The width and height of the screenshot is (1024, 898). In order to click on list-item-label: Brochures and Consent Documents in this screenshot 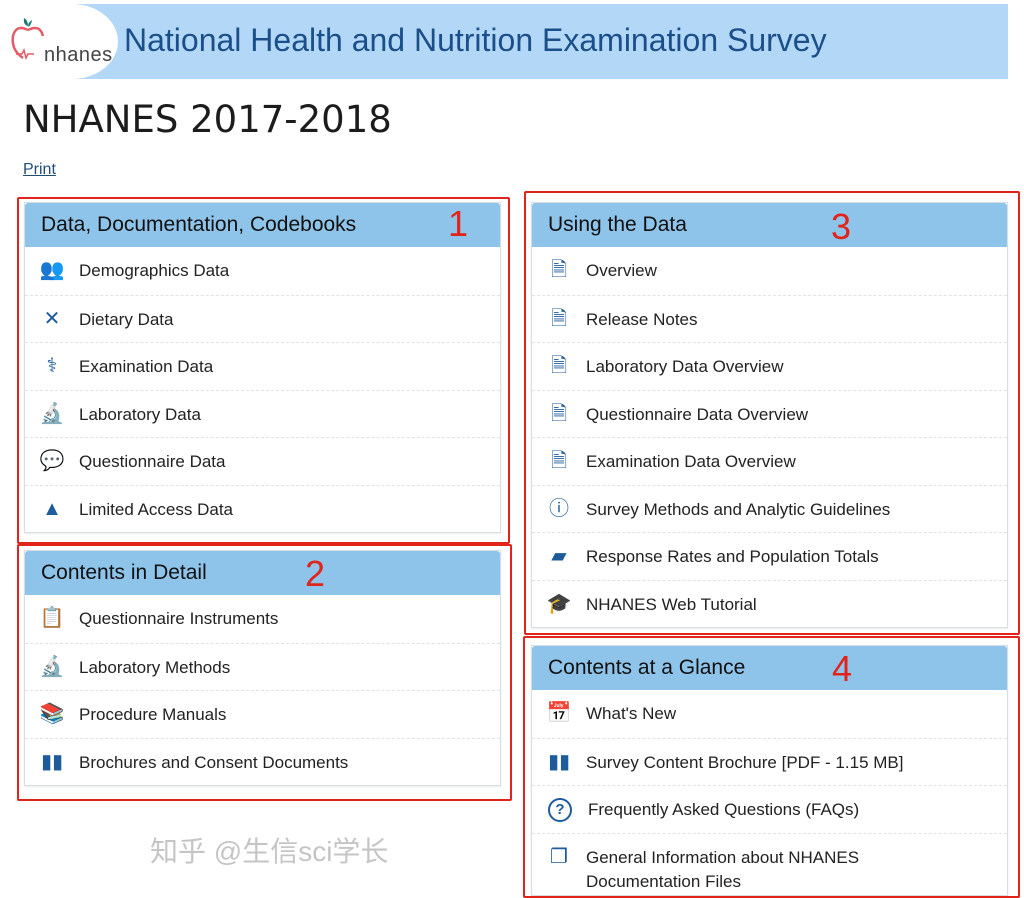, I will do `click(214, 762)`.